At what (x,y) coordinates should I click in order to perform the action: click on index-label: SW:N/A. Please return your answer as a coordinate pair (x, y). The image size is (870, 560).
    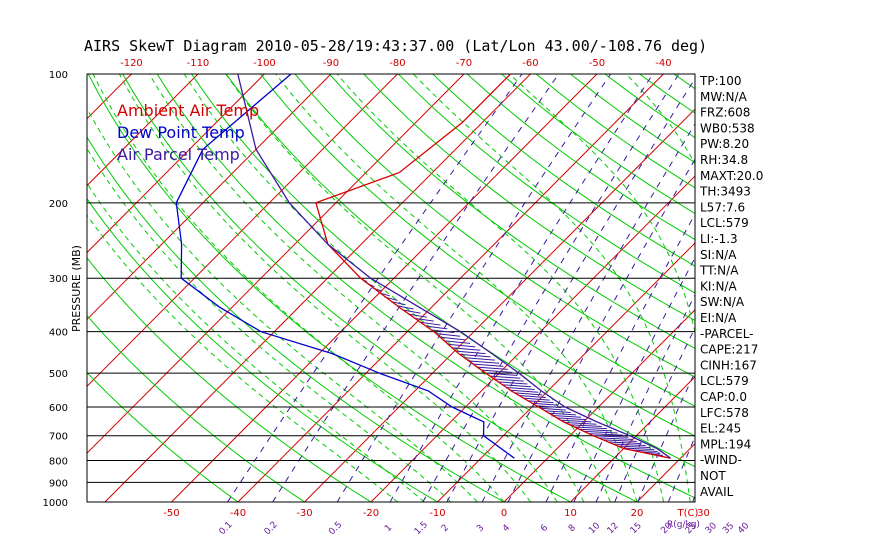
    Looking at the image, I should click on (722, 302).